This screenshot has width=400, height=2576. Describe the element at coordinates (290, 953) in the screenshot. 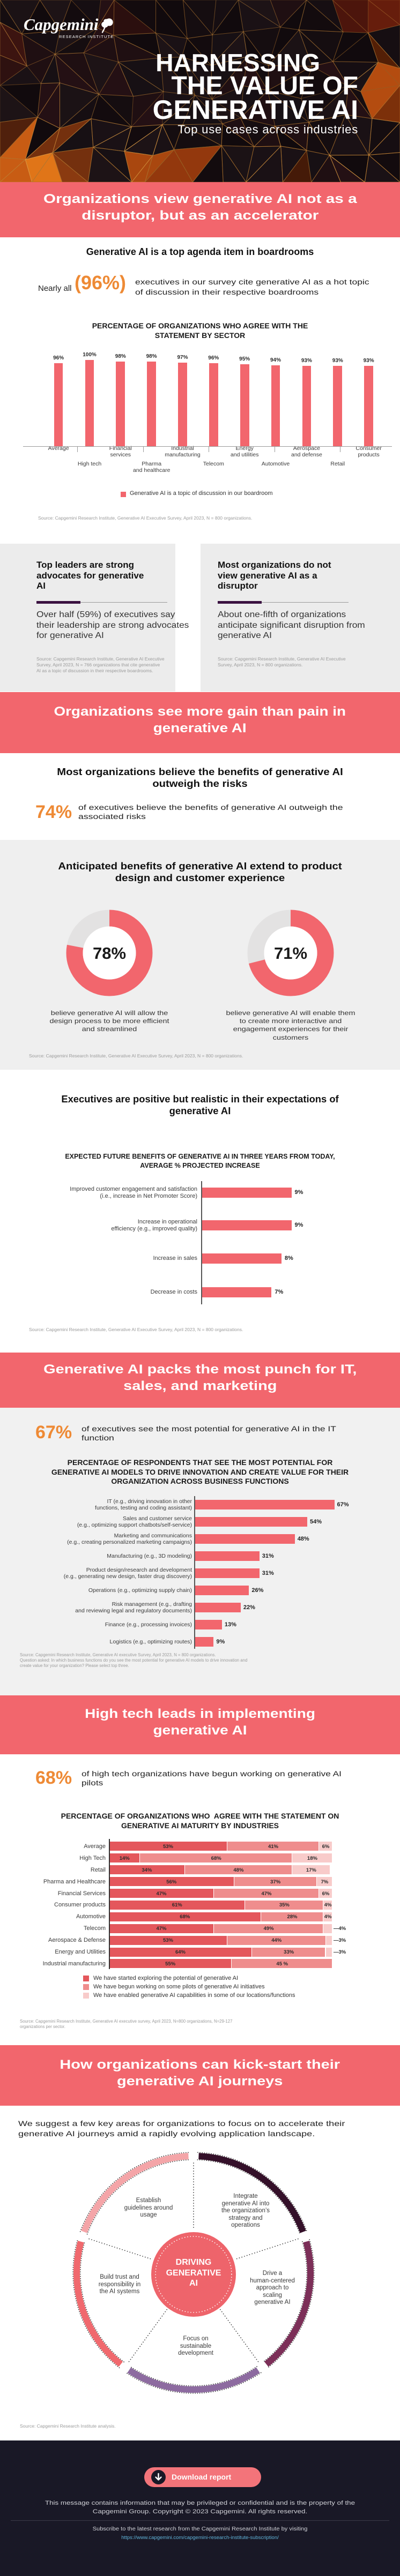

I see `svg-text: 71%` at that location.